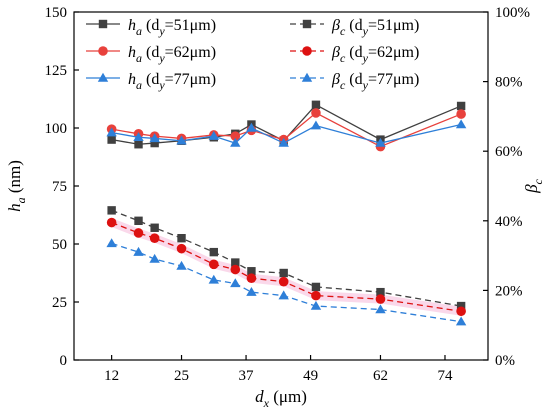 The width and height of the screenshot is (550, 409). Describe the element at coordinates (172, 81) in the screenshot. I see `legend-label: ha (dy=77μm)` at that location.